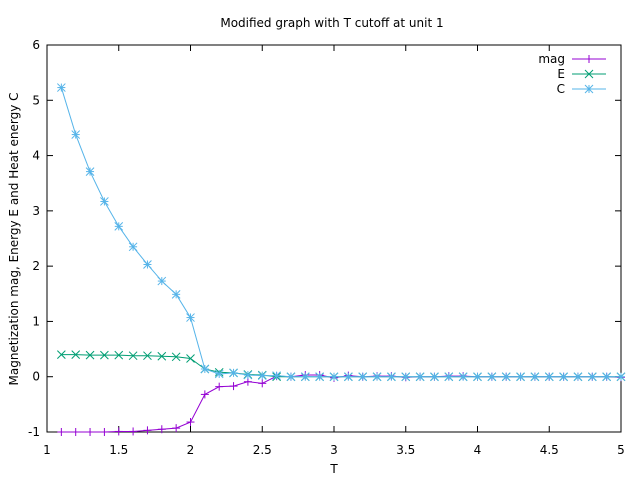  I want to click on legend-marker-E, so click(589, 74).